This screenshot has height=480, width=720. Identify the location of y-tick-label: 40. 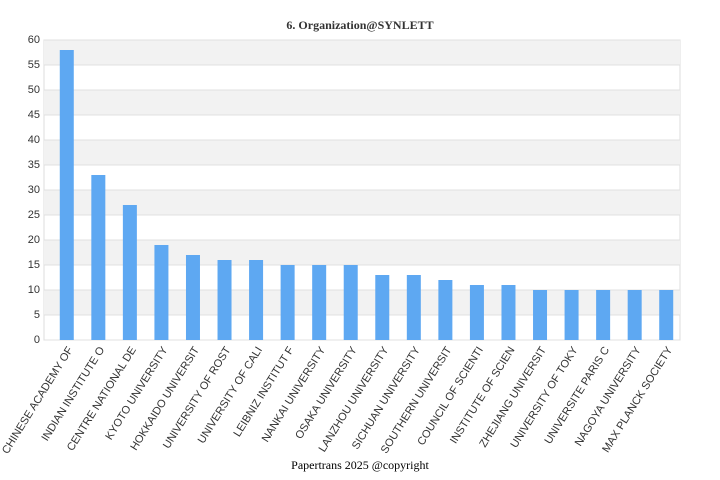
(34, 140).